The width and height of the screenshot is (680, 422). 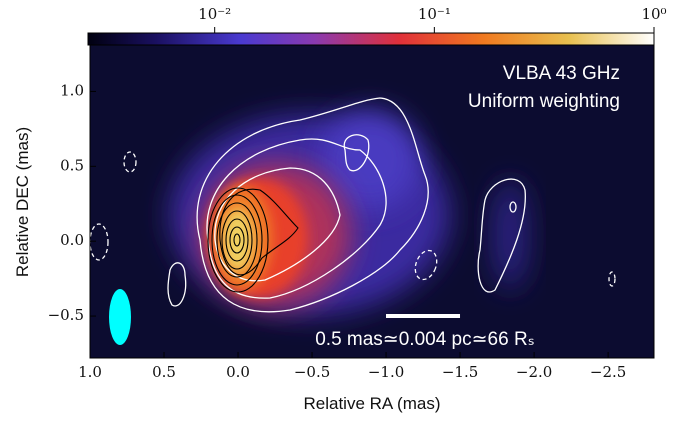 I want to click on x-tick-label: 0.5, so click(x=164, y=372).